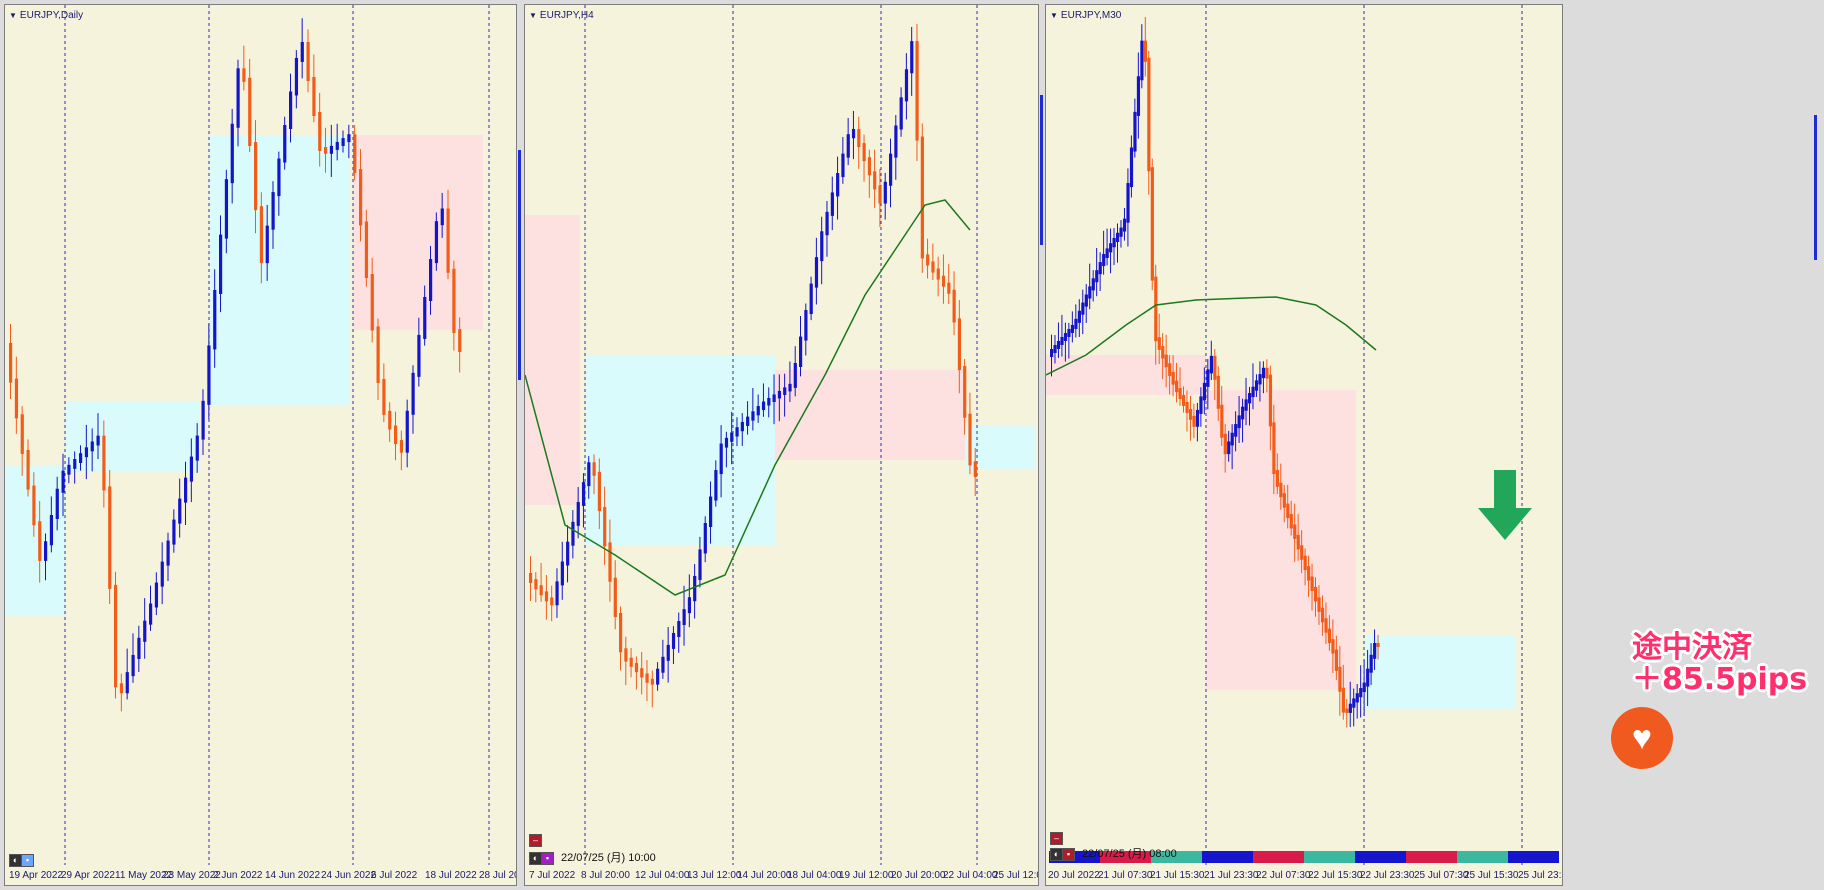  I want to click on arrow-down-icon, so click(1505, 505).